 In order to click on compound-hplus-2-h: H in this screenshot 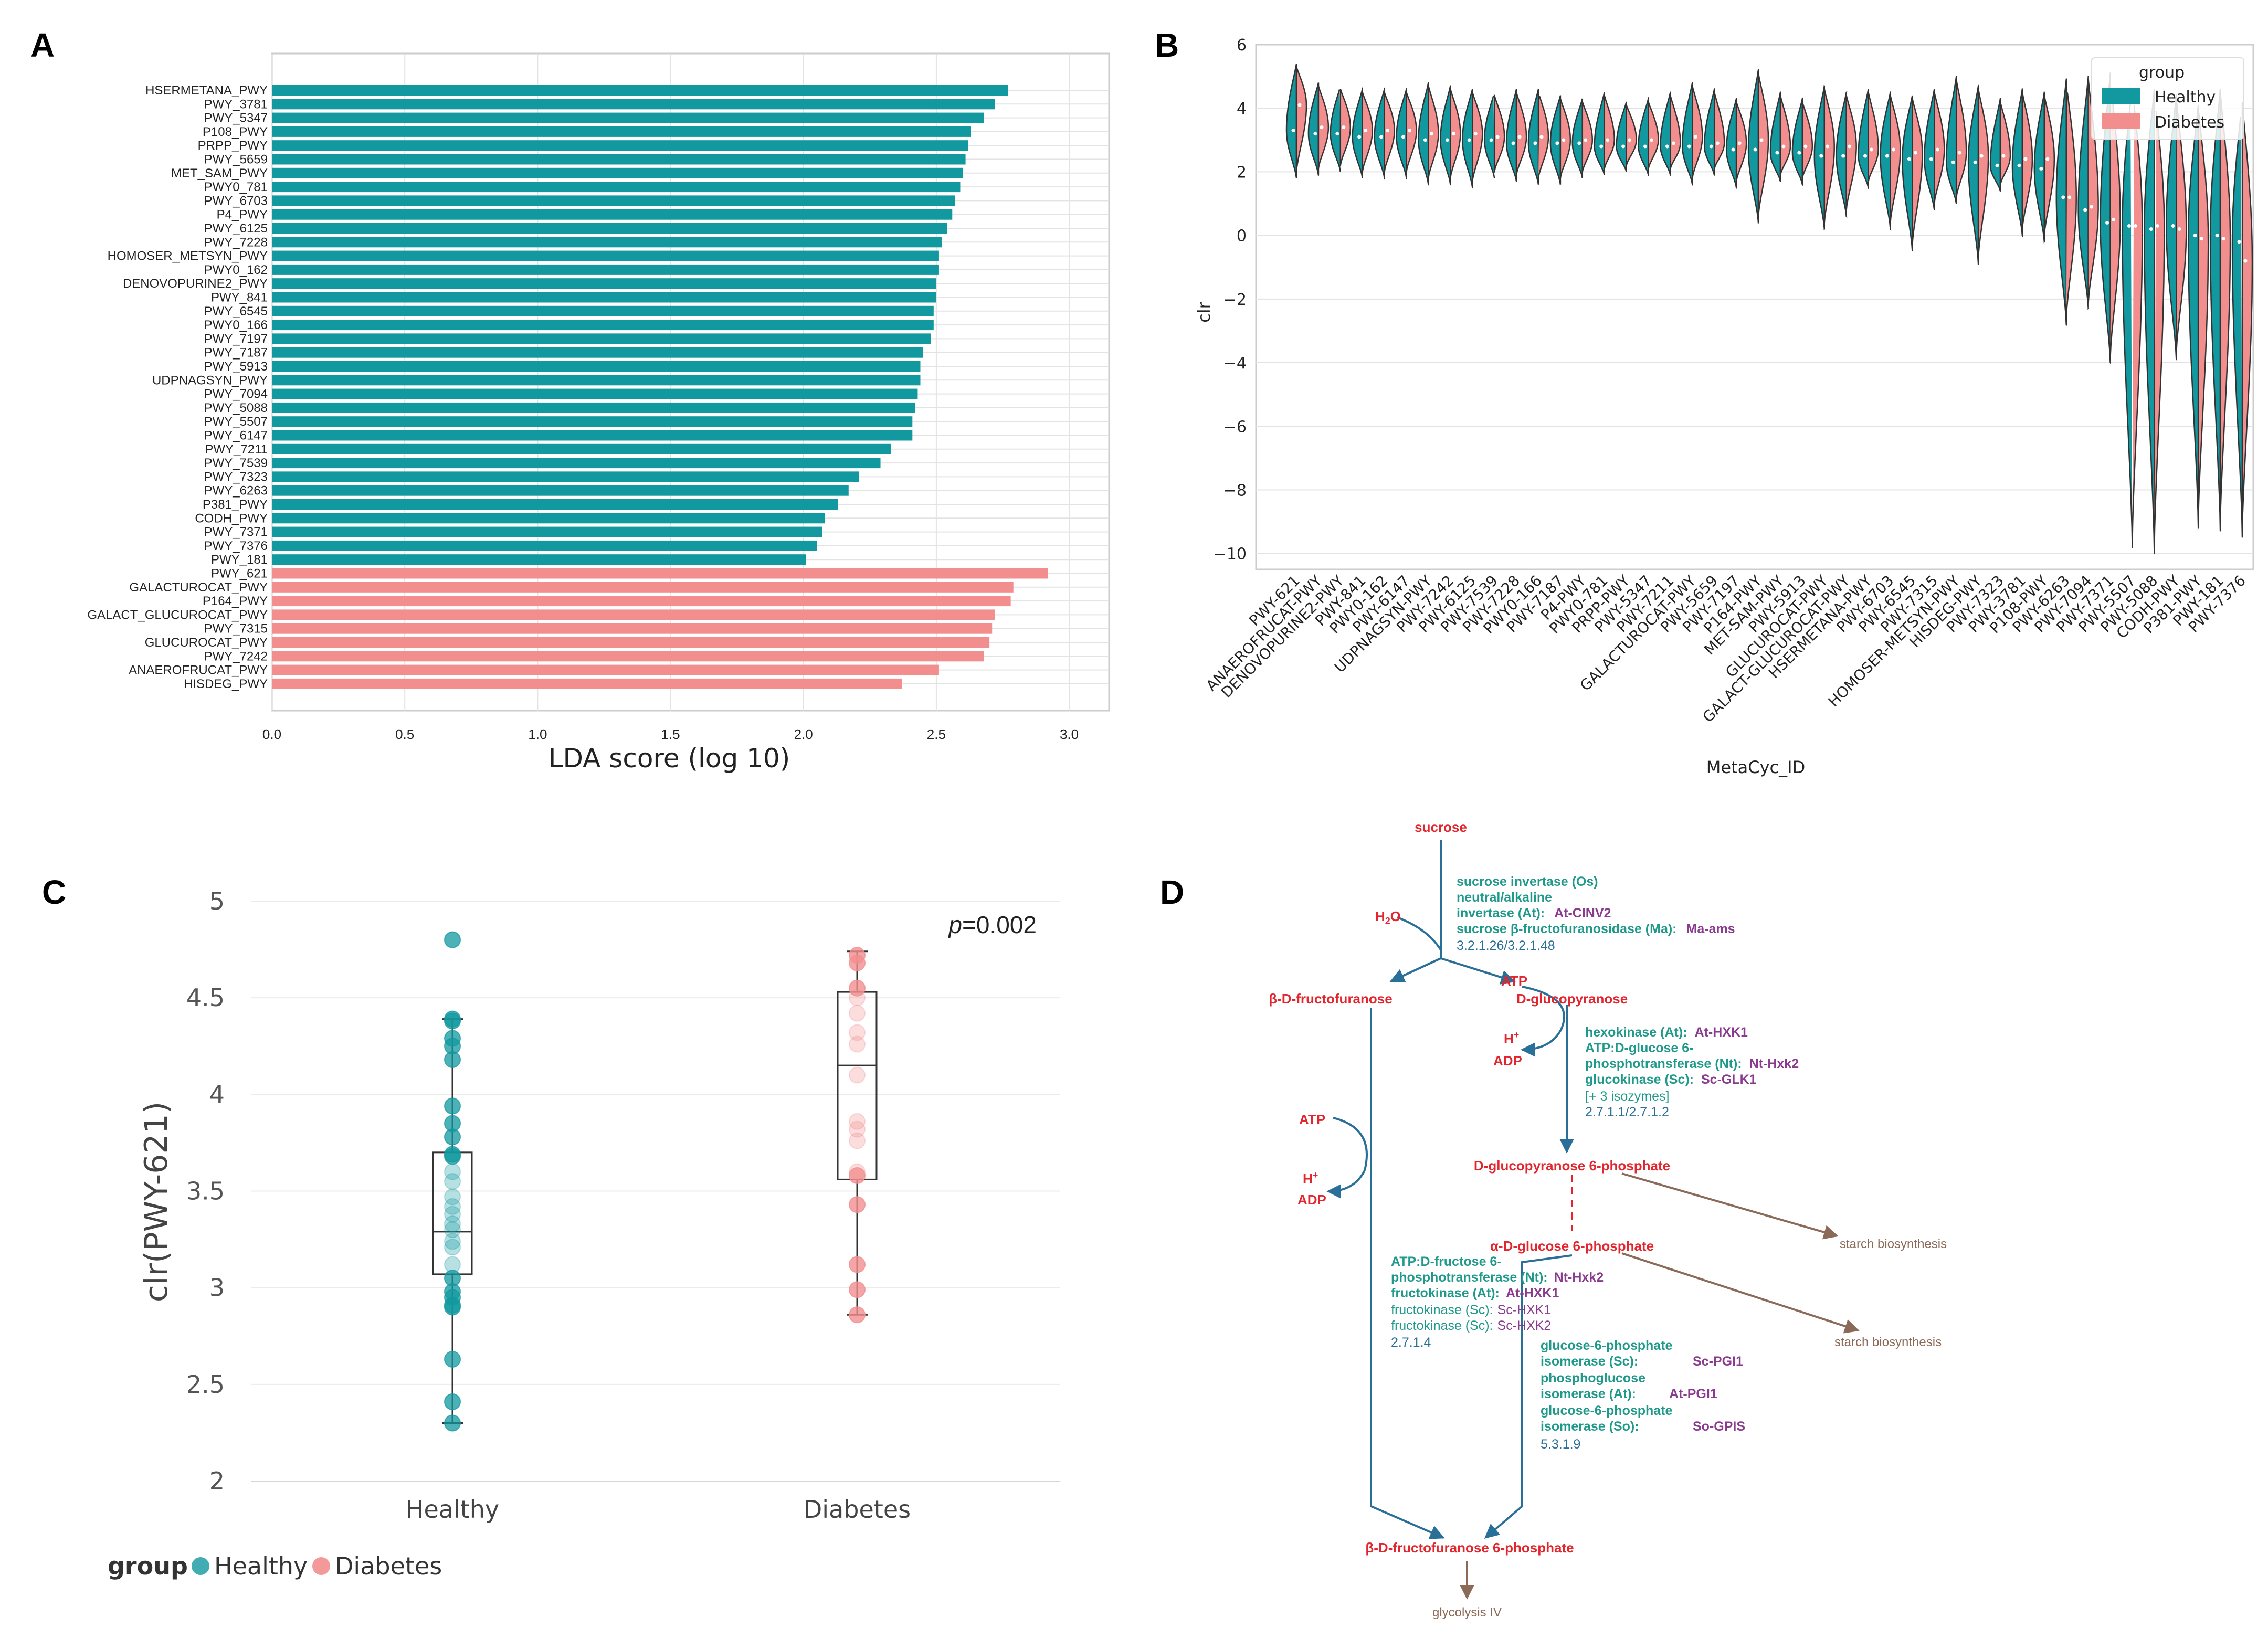, I will do `click(1308, 1179)`.